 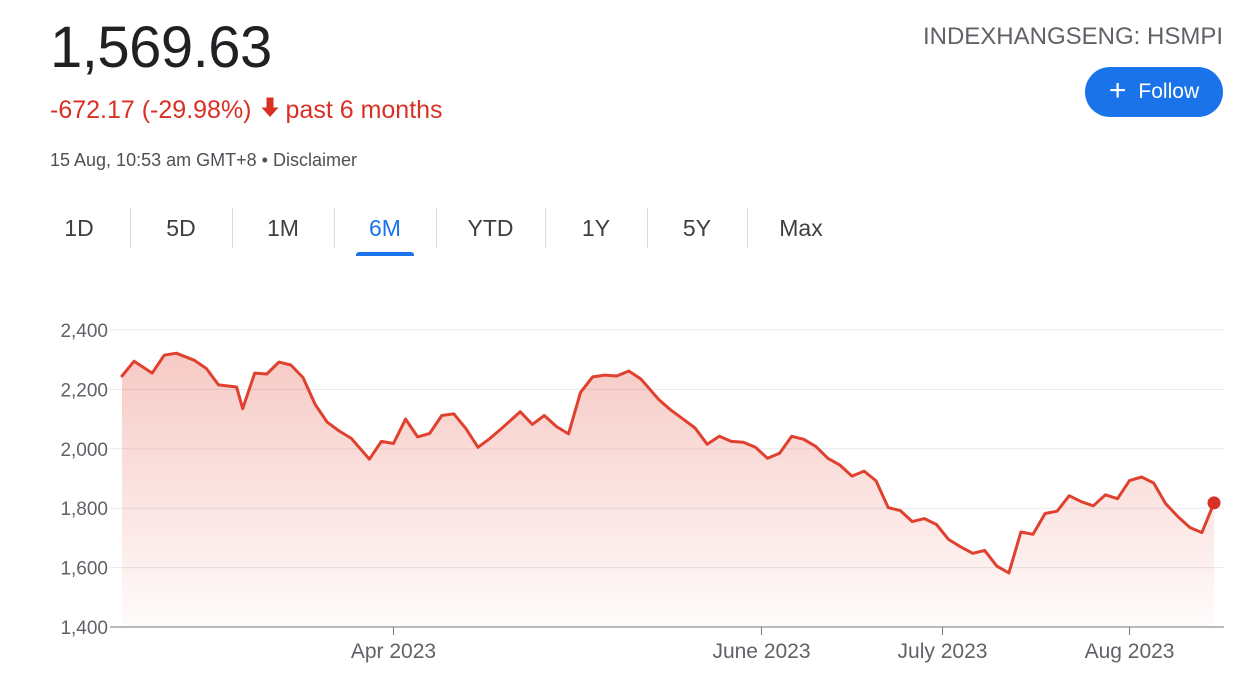 What do you see at coordinates (364, 110) in the screenshot?
I see `change-period: past 6 months` at bounding box center [364, 110].